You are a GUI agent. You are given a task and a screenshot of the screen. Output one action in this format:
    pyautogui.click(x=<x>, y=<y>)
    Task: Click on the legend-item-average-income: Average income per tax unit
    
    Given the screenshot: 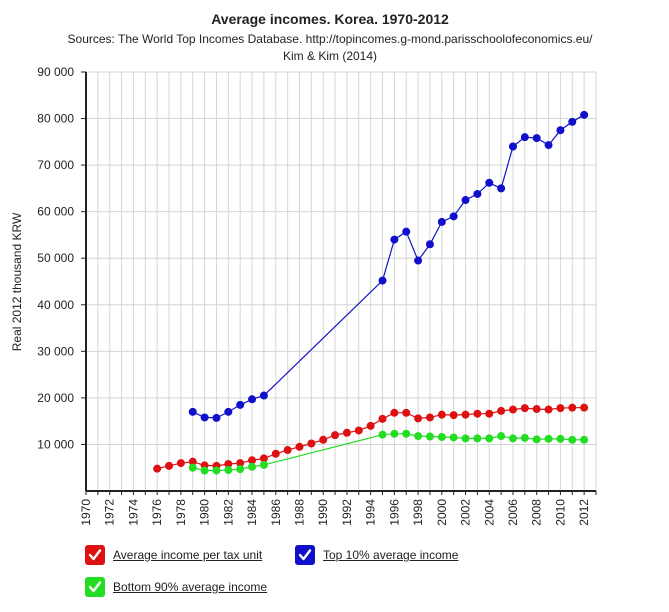 What is the action you would take?
    pyautogui.click(x=173, y=555)
    